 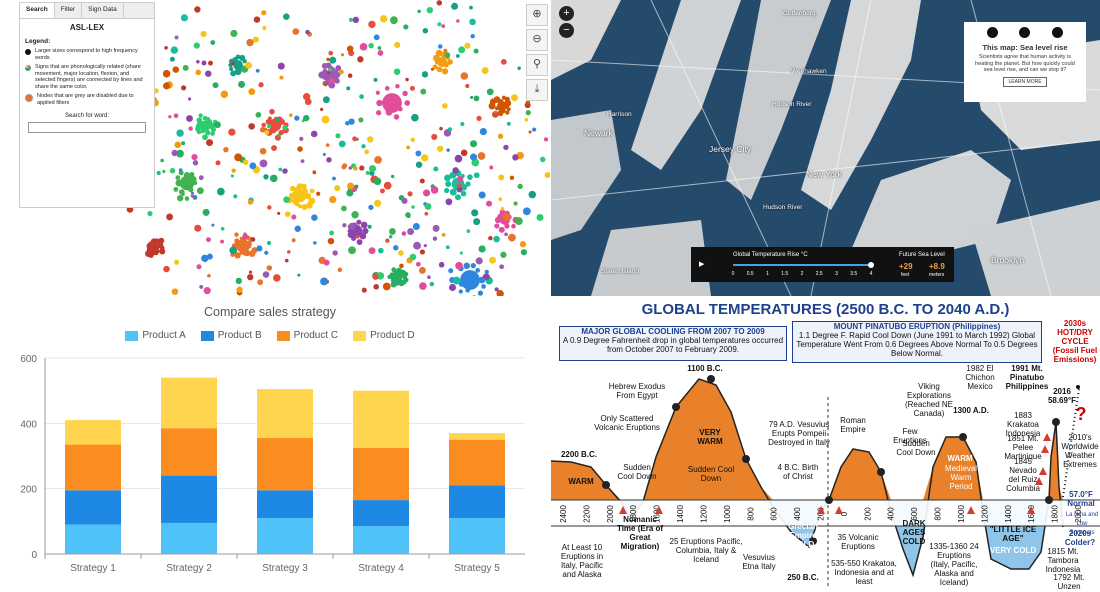 I want to click on annotation: 1300 A.D., so click(x=971, y=410).